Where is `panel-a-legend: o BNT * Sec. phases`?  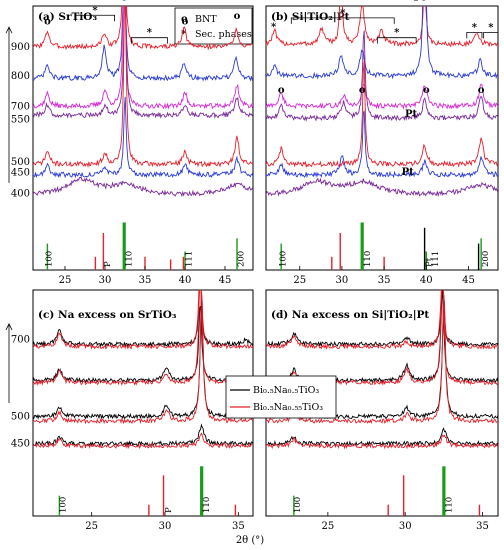
panel-a-legend: o BNT * Sec. phases is located at coordinates (213, 26).